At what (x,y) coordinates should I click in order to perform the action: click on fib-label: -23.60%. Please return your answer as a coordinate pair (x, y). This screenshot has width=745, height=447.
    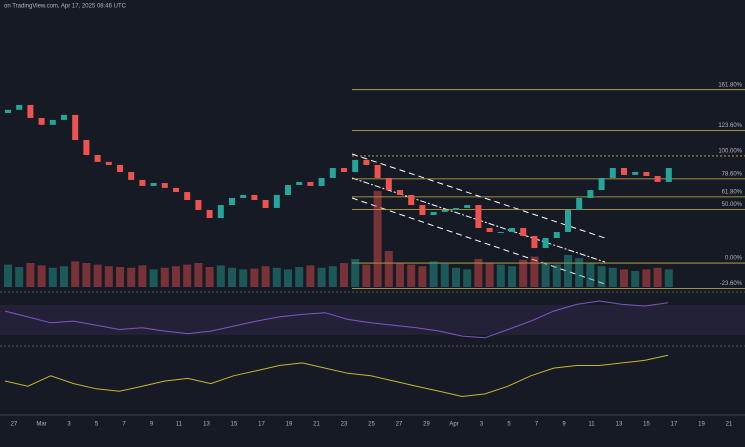
    Looking at the image, I should click on (731, 284).